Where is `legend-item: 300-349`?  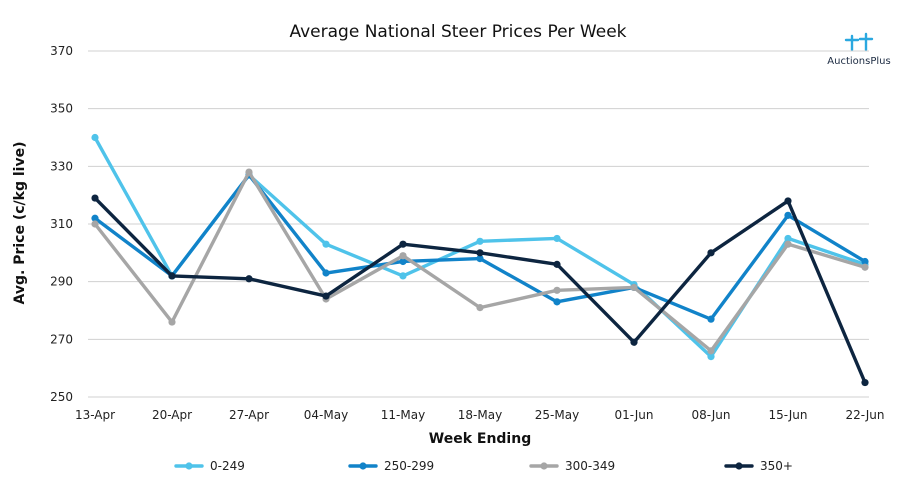 legend-item: 300-349 is located at coordinates (572, 466).